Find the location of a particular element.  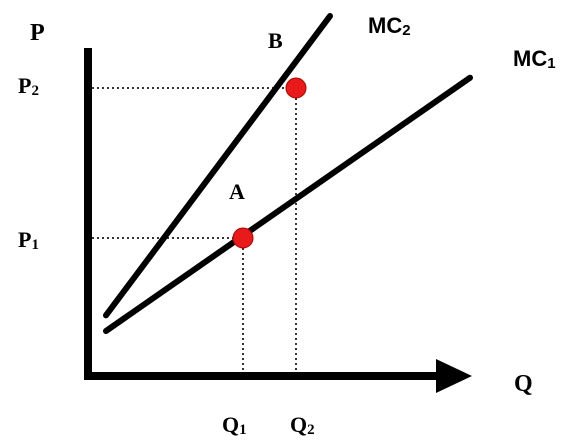

y-tick-p1: P1 is located at coordinates (28, 240).